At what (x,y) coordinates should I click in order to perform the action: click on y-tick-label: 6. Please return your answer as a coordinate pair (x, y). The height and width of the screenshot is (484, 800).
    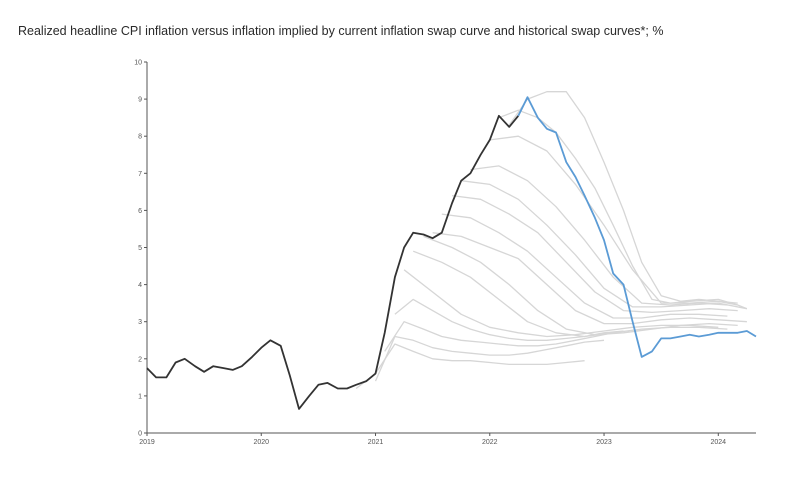
    Looking at the image, I should click on (140, 211).